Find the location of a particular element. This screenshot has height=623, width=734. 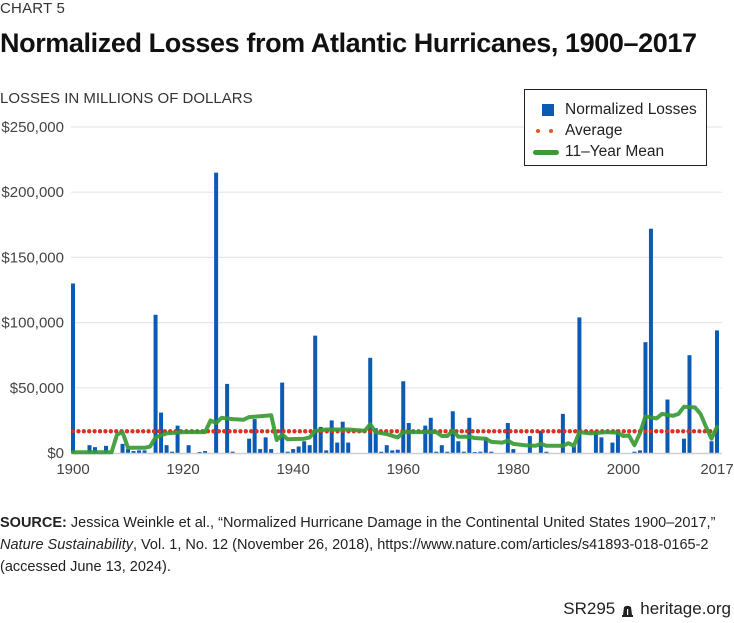

legend-item-normalized-losses: Normalized Losses is located at coordinates (615, 110).